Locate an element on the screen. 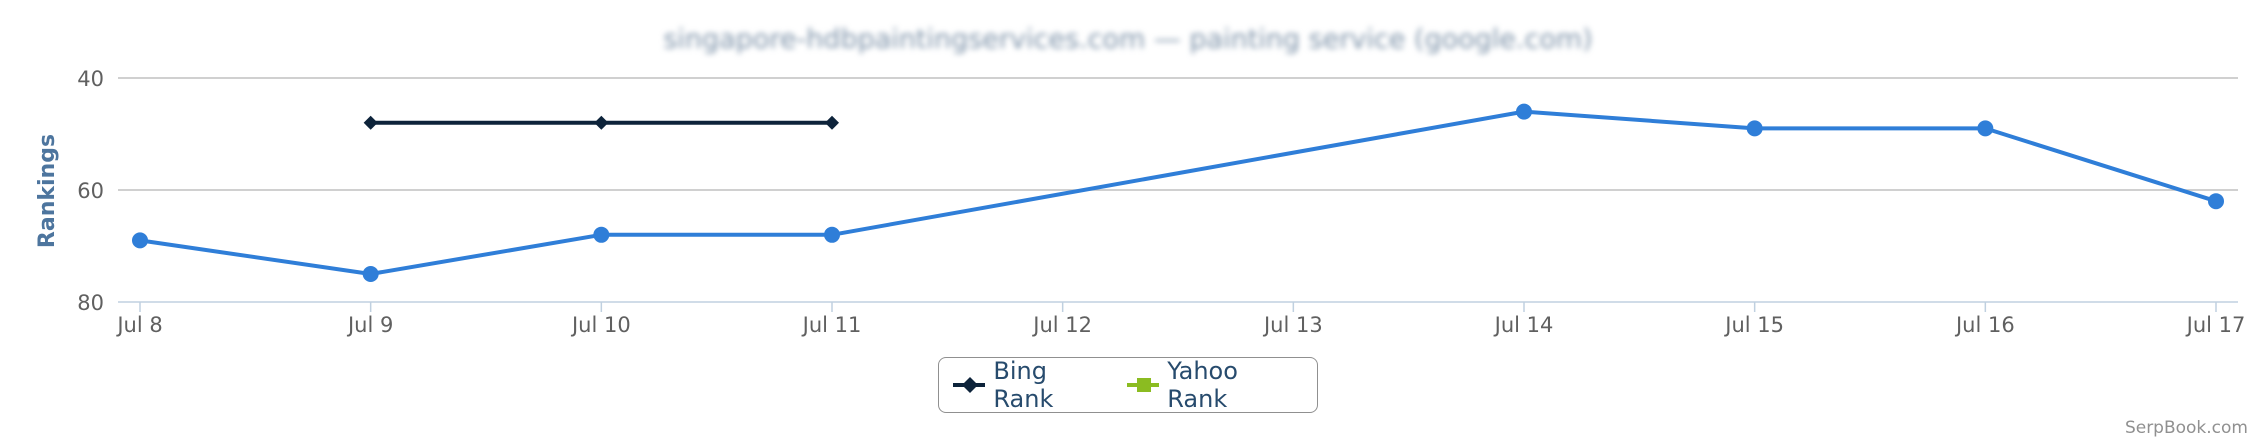  yahoo-legend-symbol is located at coordinates (1143, 385).